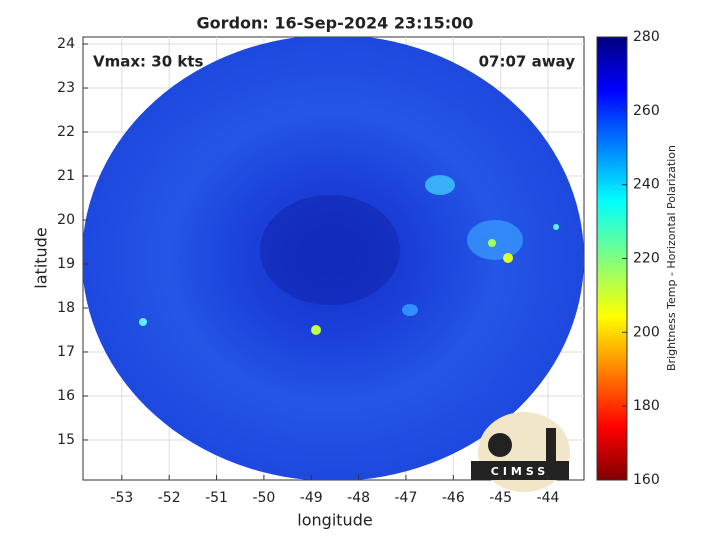 This screenshot has height=540, width=720. I want to click on logo-band, so click(520, 470).